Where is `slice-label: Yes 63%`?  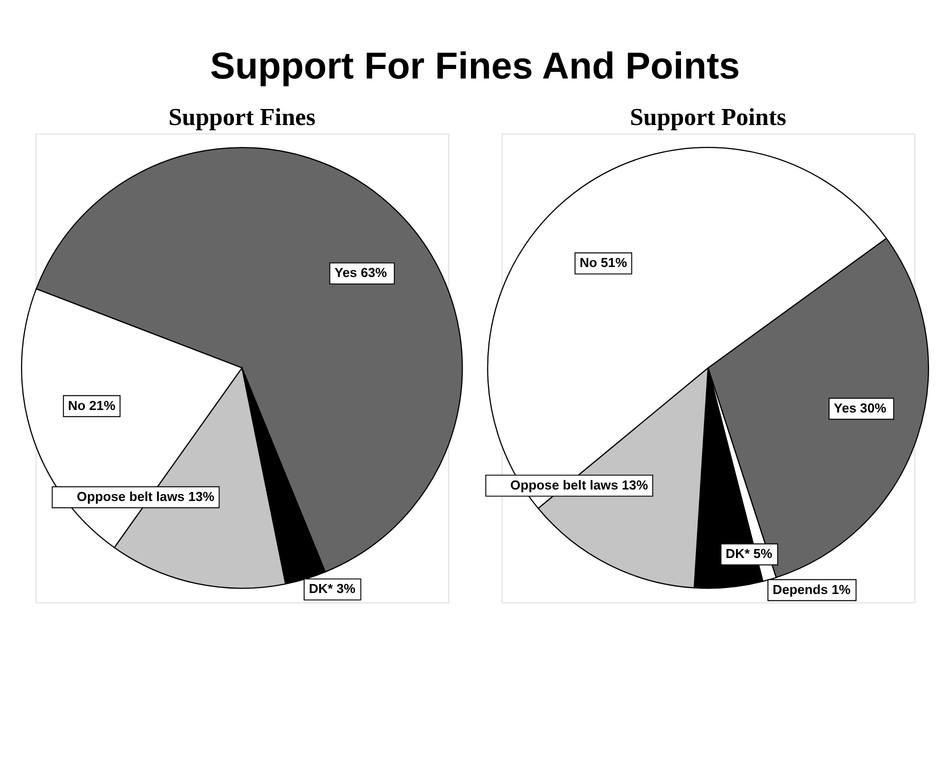 slice-label: Yes 63% is located at coordinates (361, 272).